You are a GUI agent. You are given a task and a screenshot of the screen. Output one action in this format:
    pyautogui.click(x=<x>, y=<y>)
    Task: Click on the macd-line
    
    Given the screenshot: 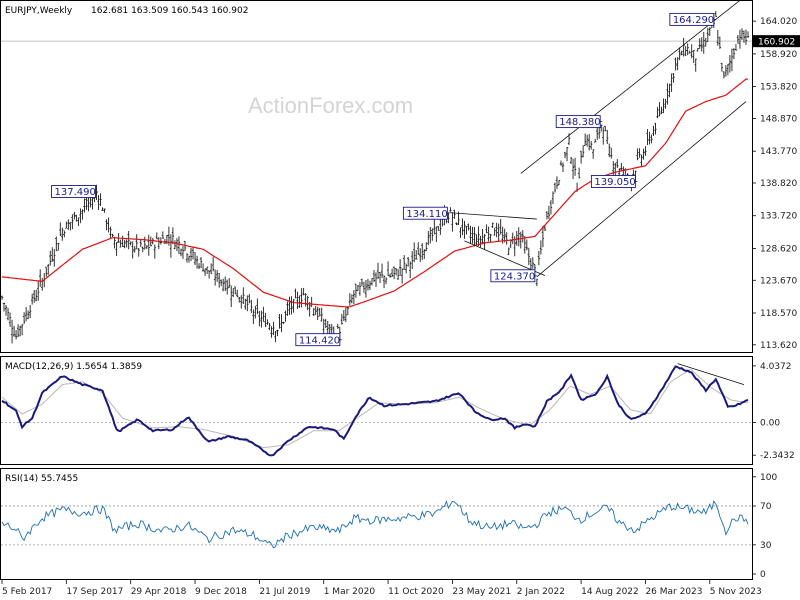 What is the action you would take?
    pyautogui.click(x=375, y=411)
    